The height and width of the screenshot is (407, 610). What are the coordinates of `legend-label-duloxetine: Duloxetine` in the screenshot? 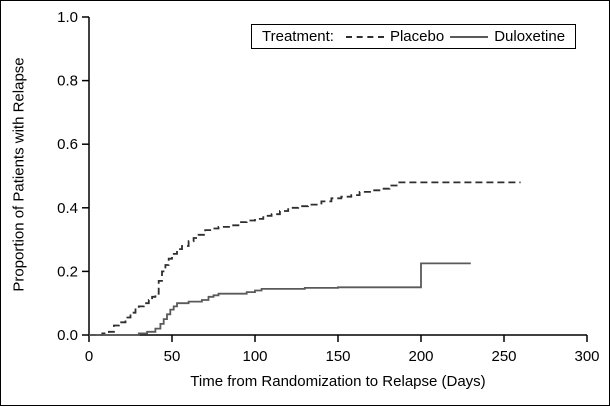 It's located at (530, 36).